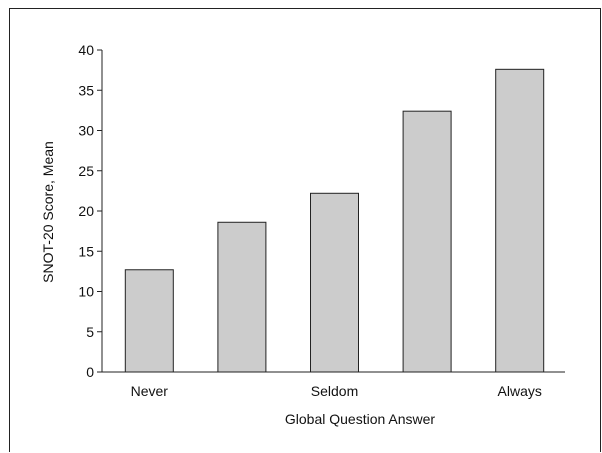 This screenshot has width=602, height=453. I want to click on y-tick-label: 35, so click(86, 90).